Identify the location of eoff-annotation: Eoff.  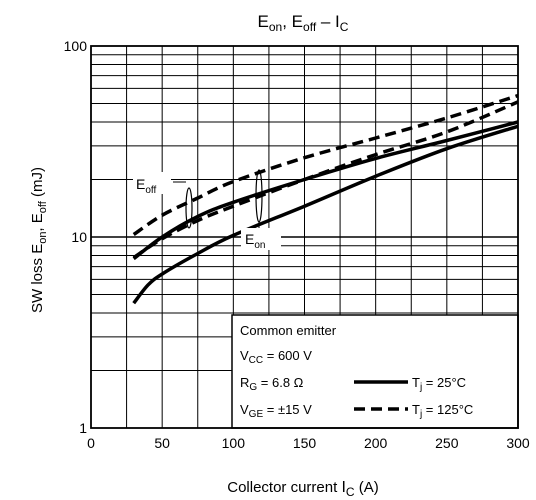
(163, 200).